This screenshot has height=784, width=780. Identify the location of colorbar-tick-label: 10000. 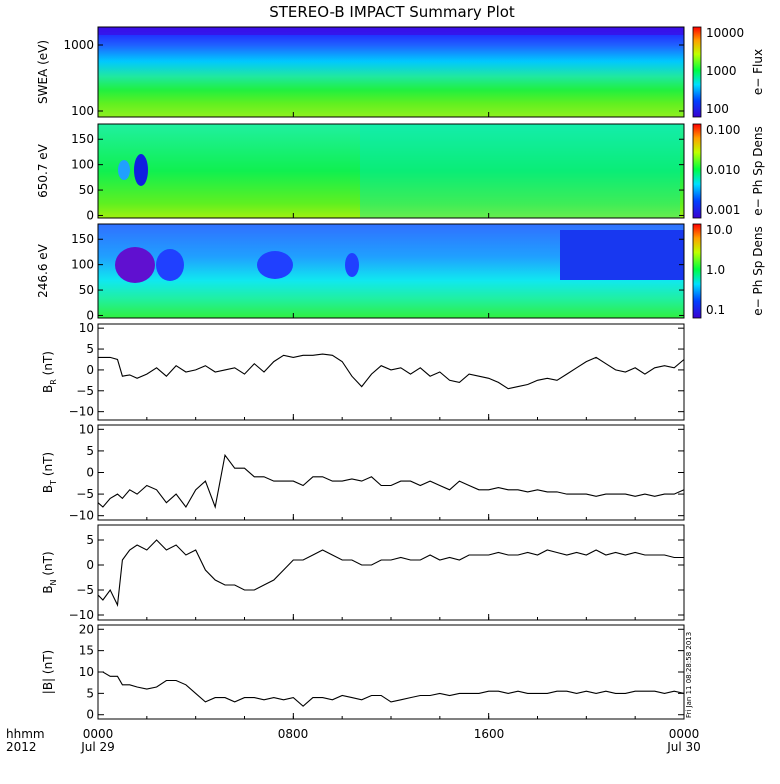
(725, 33).